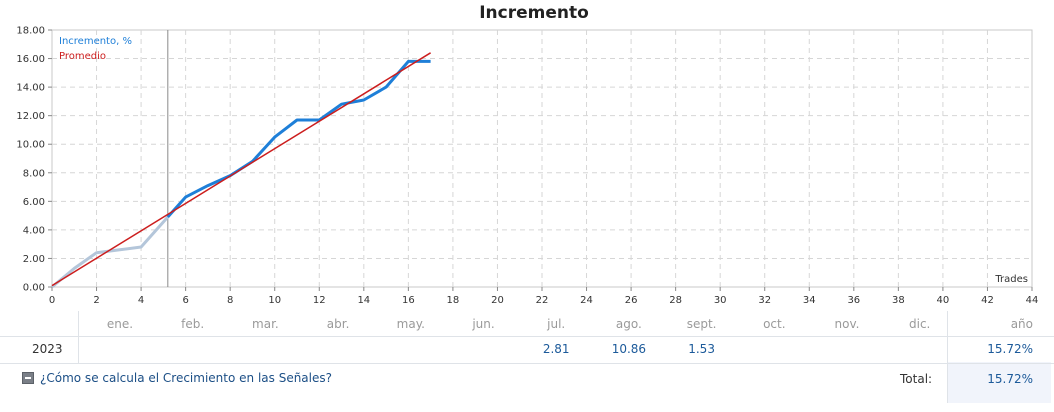 The width and height of the screenshot is (1054, 412). Describe the element at coordinates (947, 357) in the screenshot. I see `total-col-divider` at that location.